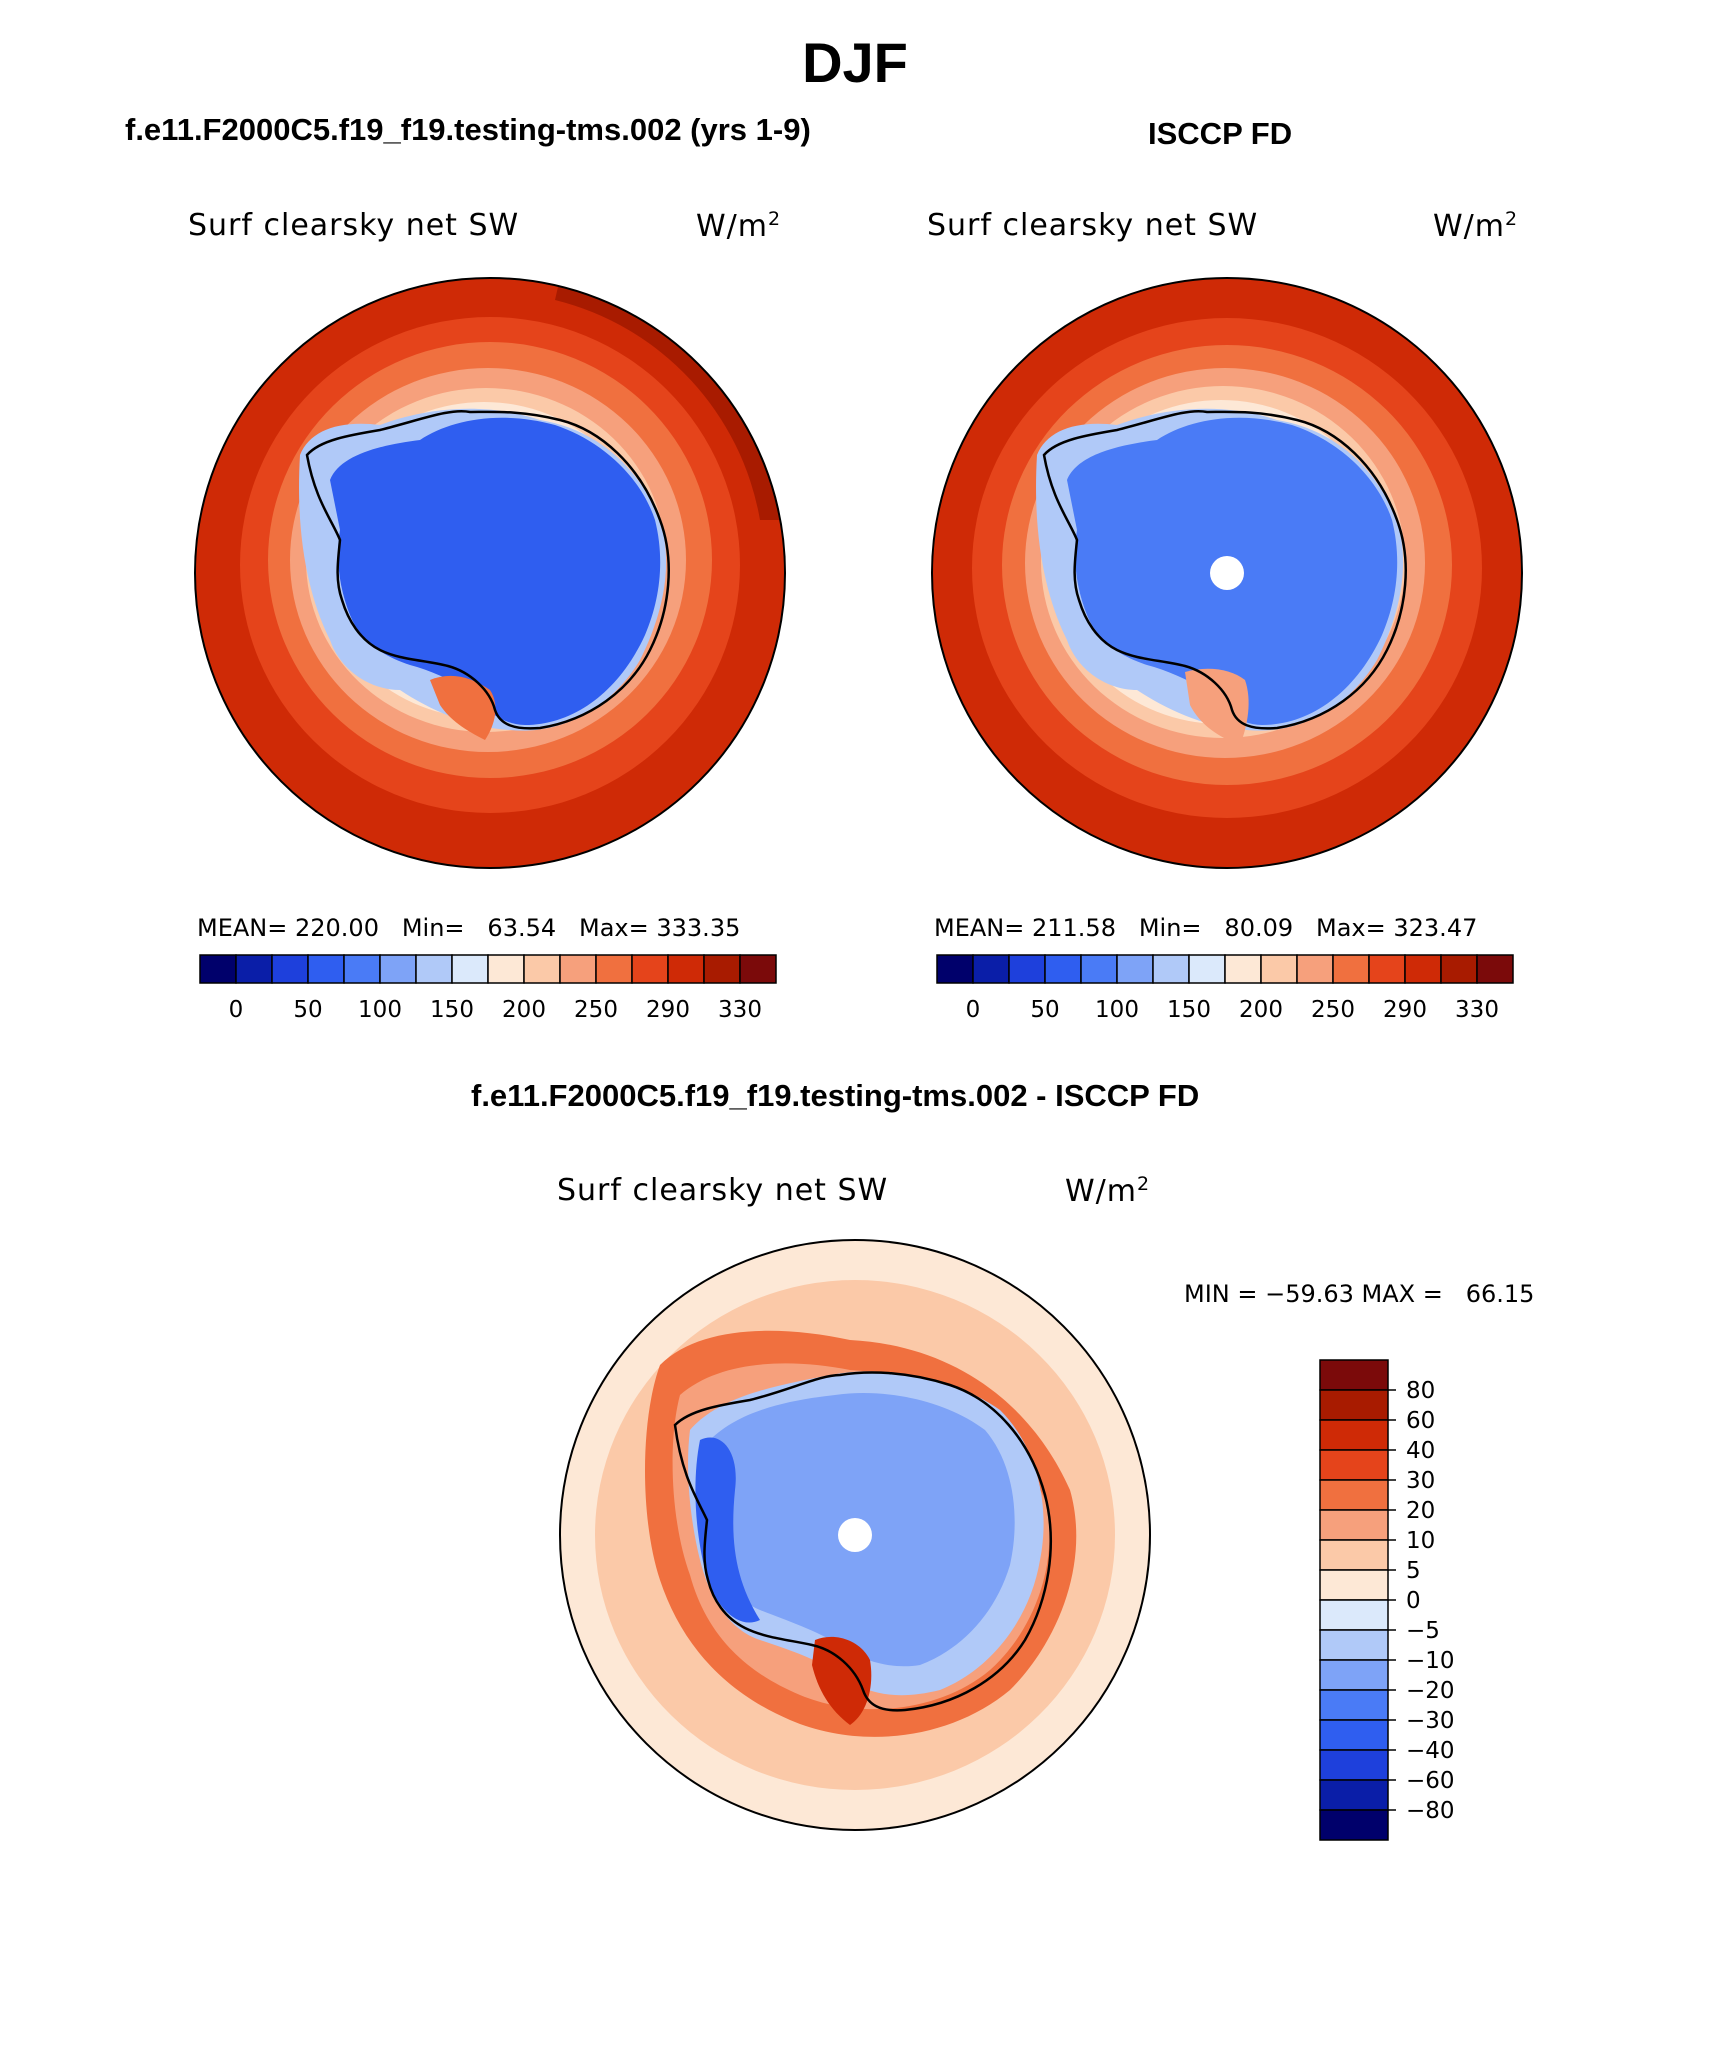 The height and width of the screenshot is (2061, 1710). I want to click on model-colorbar-tick-label: 100, so click(380, 1010).